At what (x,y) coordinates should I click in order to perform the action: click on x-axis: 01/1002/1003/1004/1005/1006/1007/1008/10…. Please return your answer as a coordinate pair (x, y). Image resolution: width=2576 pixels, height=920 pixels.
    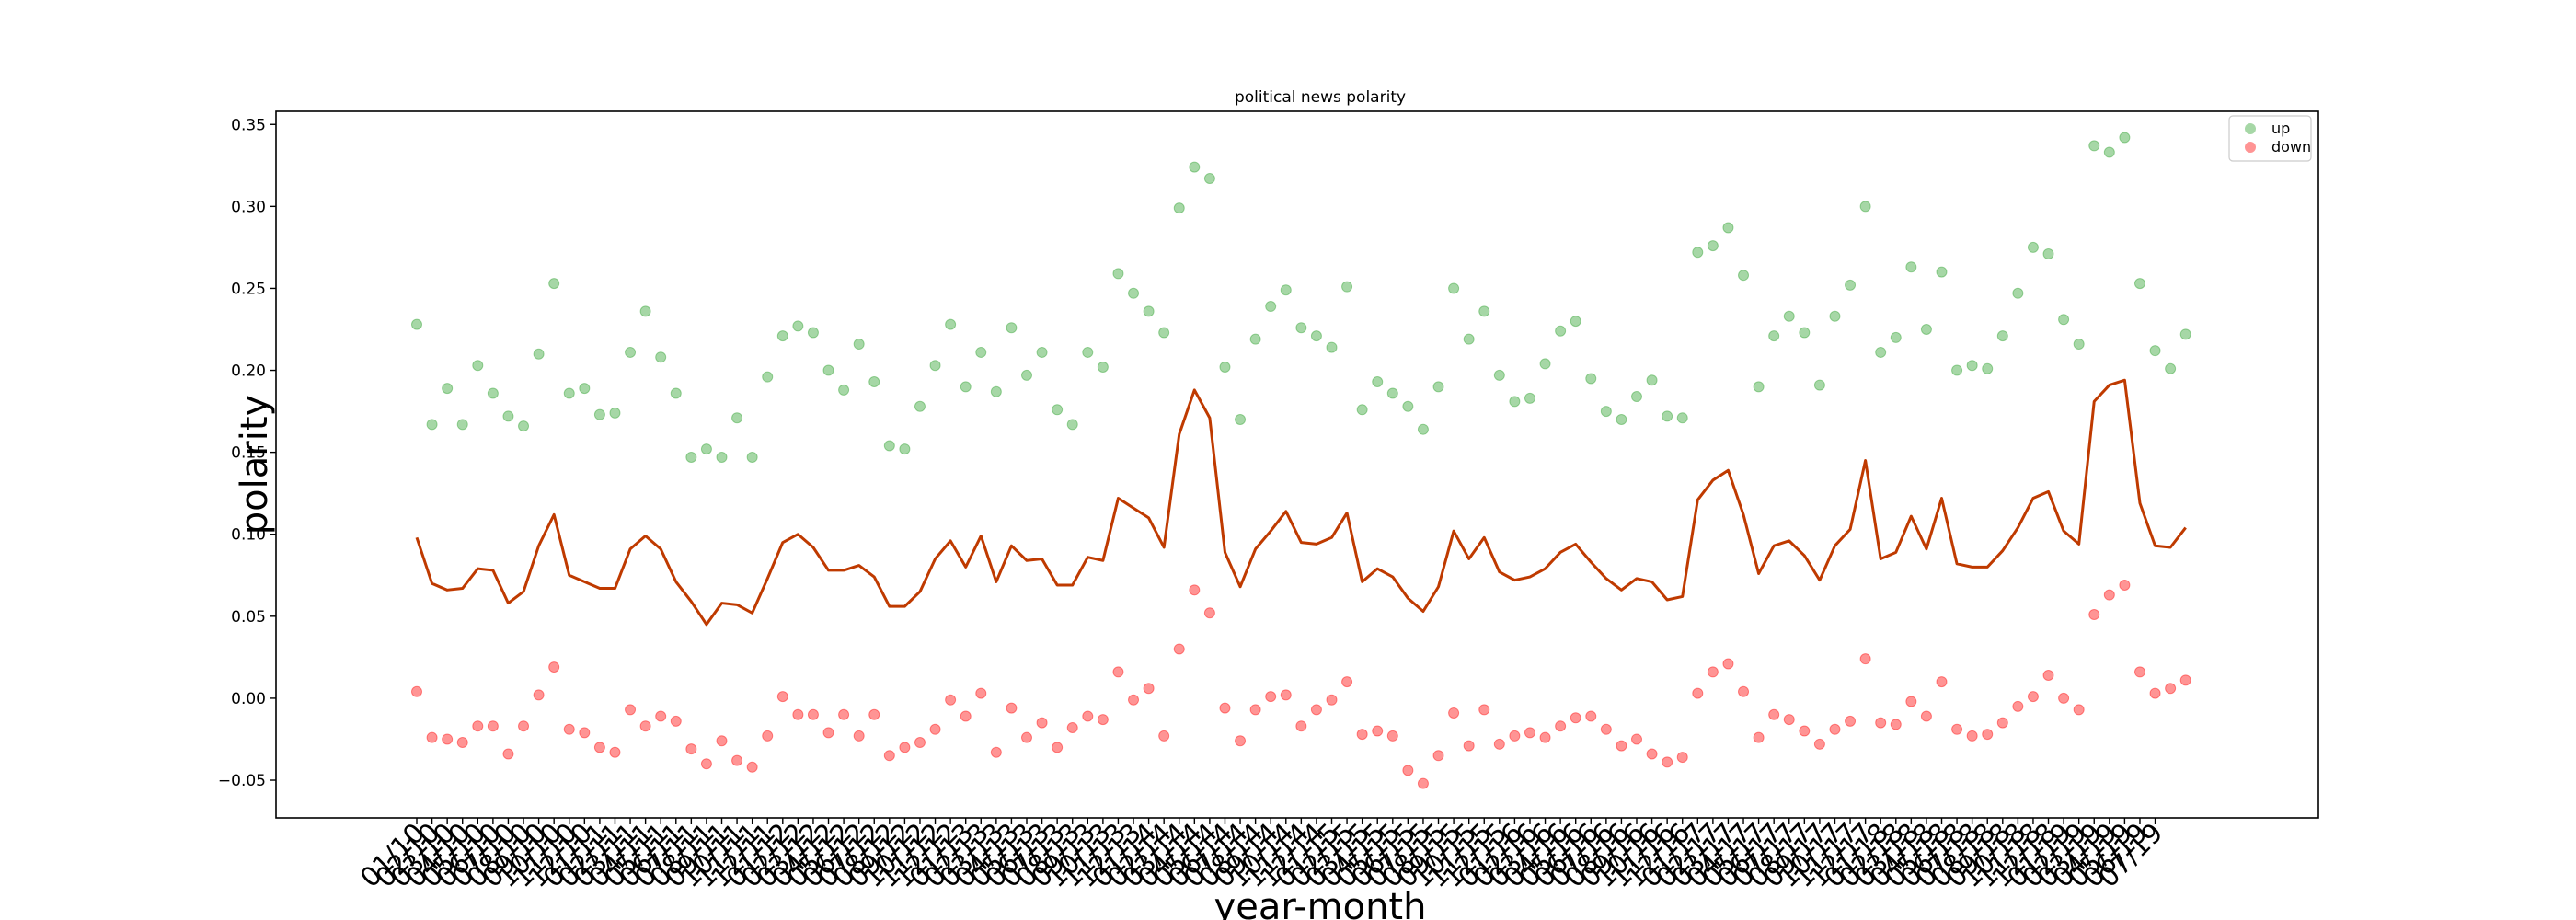
    Looking at the image, I should click on (1261, 855).